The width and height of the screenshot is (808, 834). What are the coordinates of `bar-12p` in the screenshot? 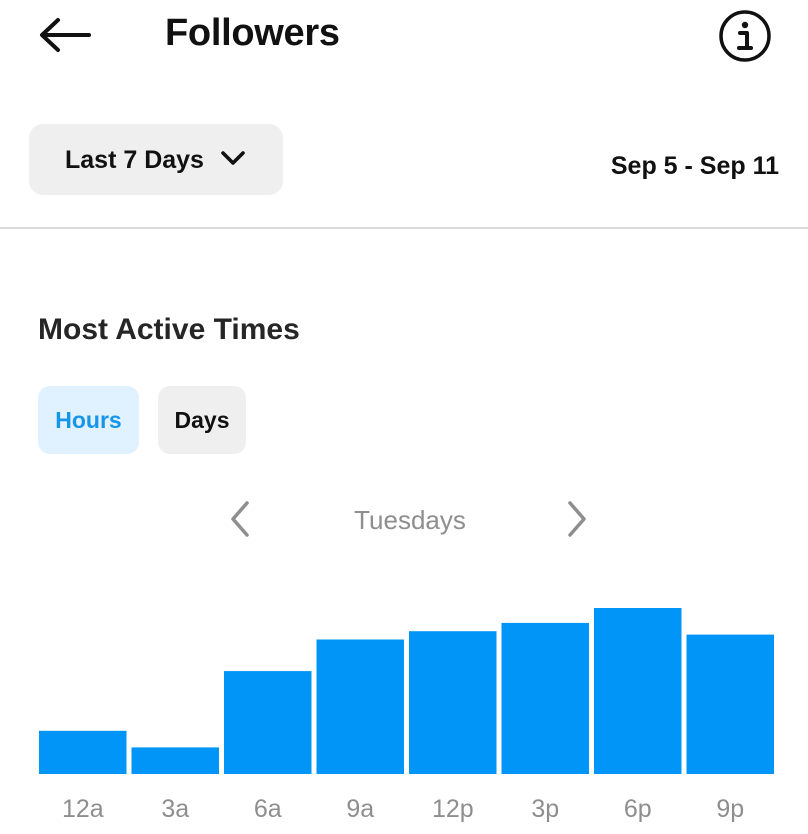 It's located at (453, 702).